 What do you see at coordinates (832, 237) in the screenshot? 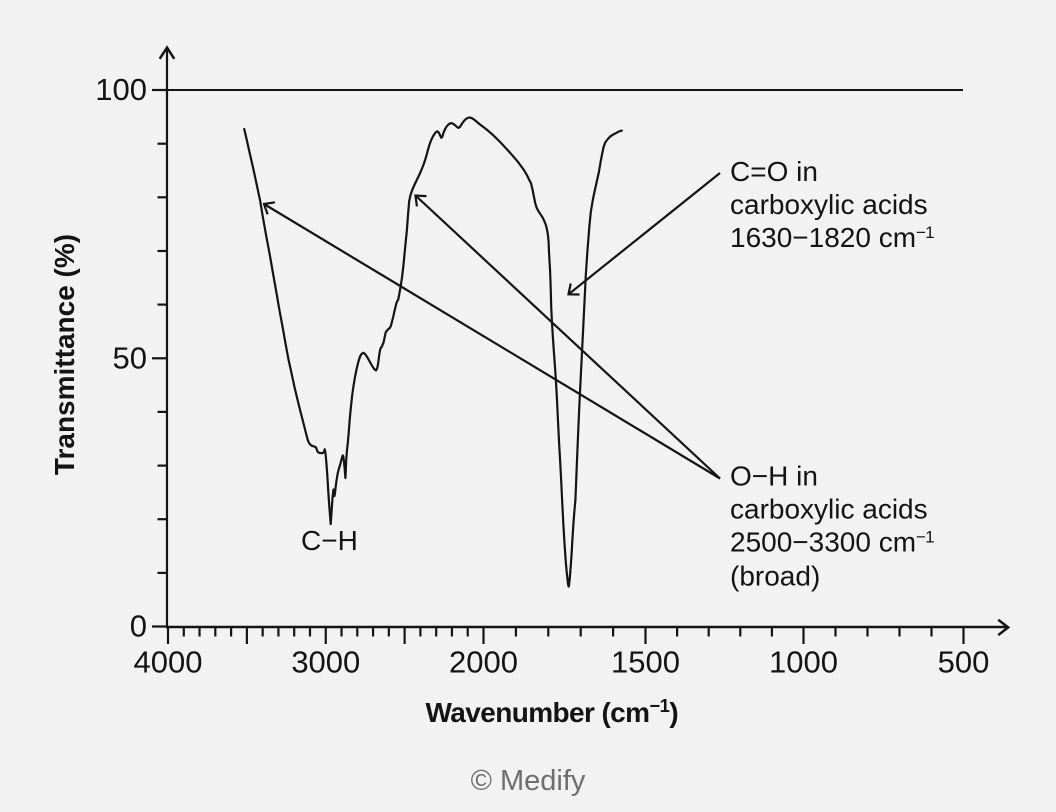
I see `svg-text: 1630−1820 cm−1` at bounding box center [832, 237].